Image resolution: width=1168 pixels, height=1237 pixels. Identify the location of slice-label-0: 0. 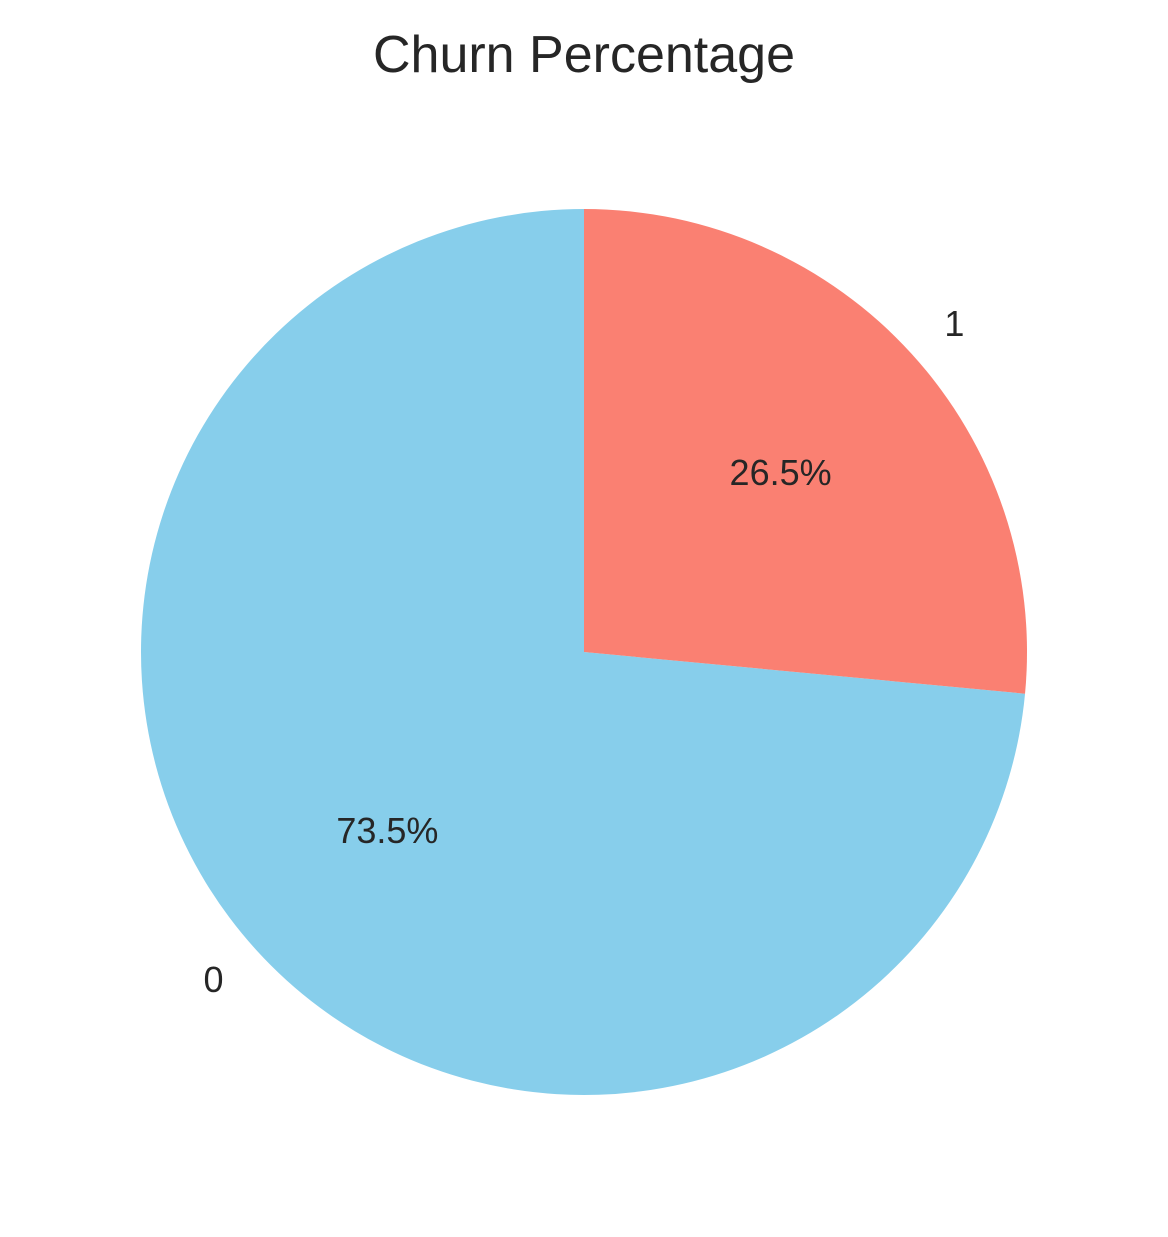
(214, 979).